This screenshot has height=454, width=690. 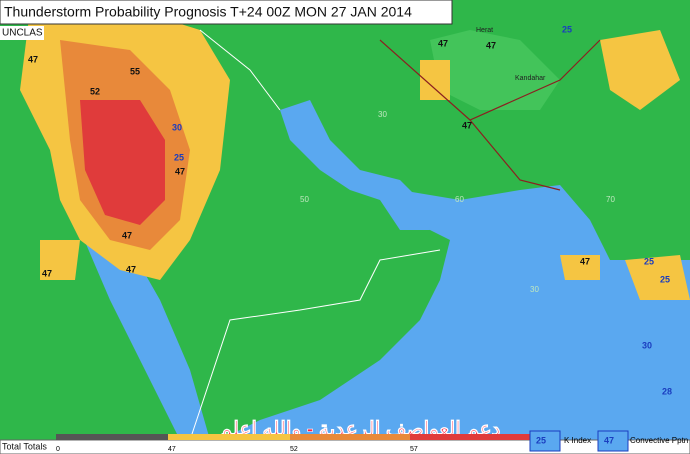 I want to click on classification: UNCLAS, so click(x=22, y=33).